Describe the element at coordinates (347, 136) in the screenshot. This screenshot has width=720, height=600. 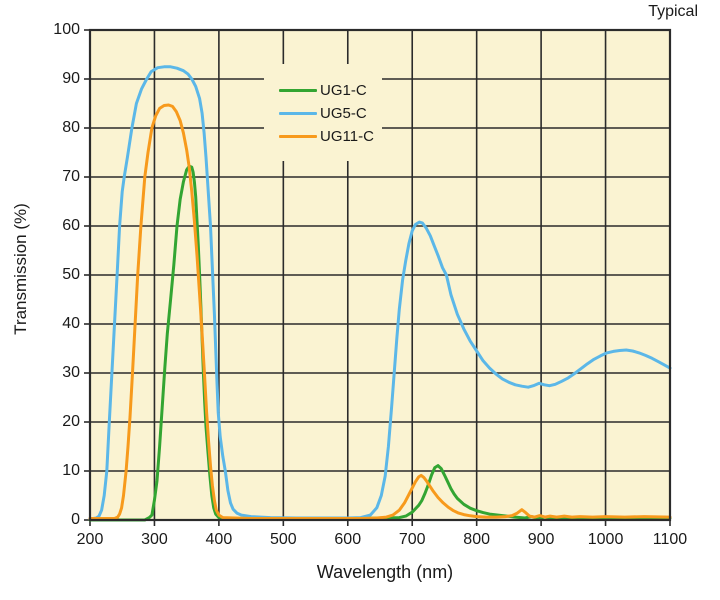
I see `legend-label: UG11-C` at that location.